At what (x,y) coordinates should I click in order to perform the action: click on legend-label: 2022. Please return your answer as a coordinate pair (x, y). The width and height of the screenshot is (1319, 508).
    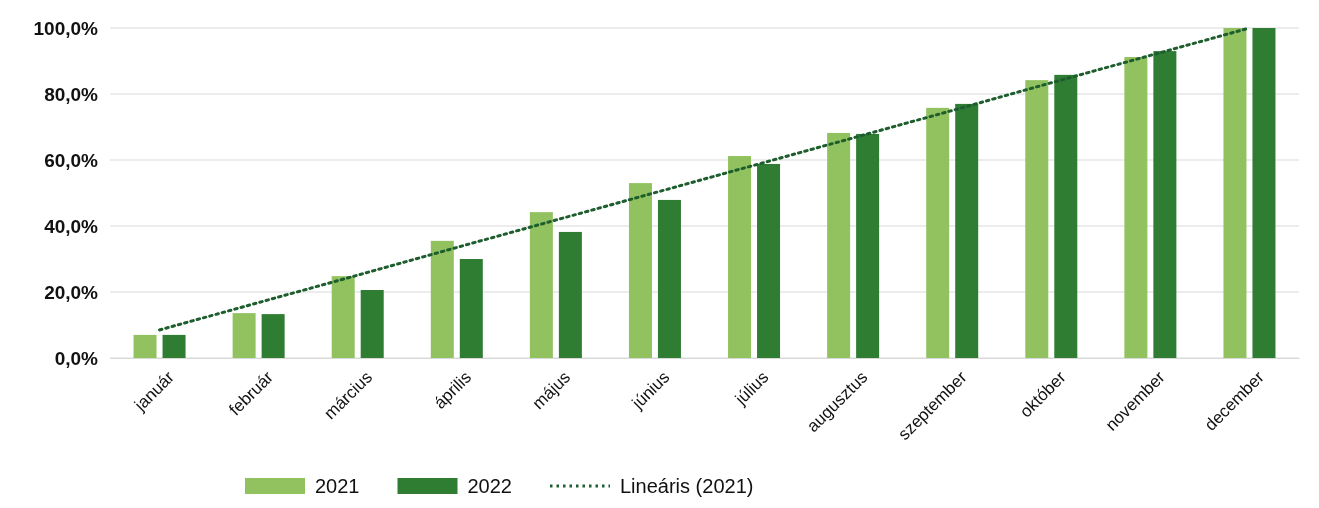
    Looking at the image, I should click on (489, 486).